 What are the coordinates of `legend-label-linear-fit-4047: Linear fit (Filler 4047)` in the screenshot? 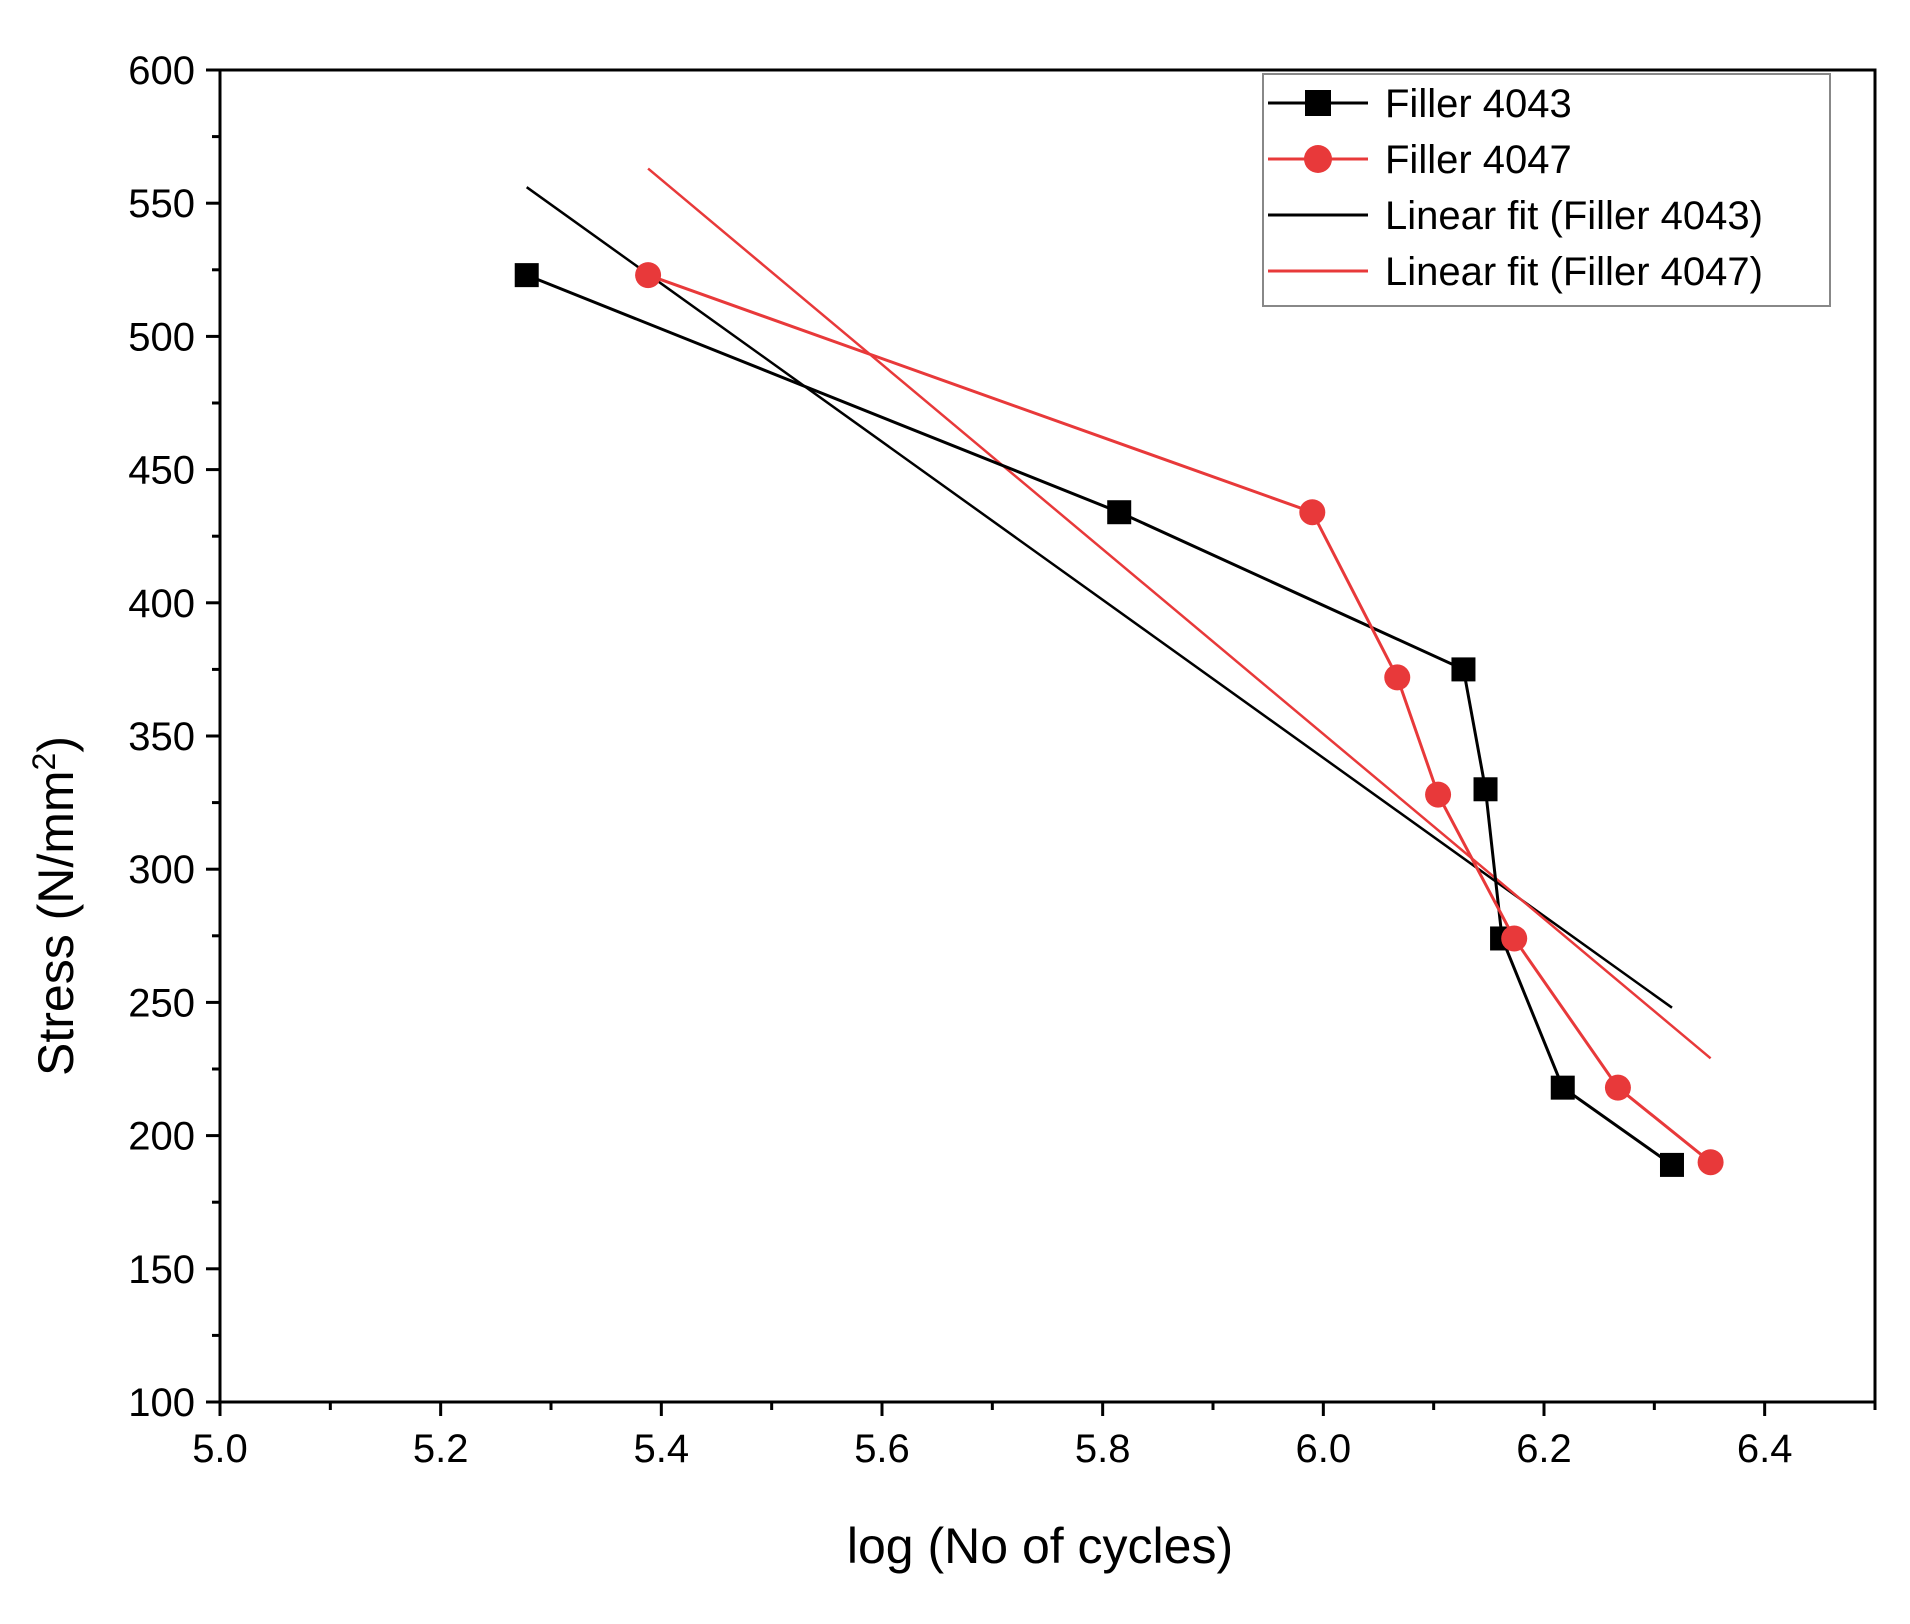 It's located at (1574, 272).